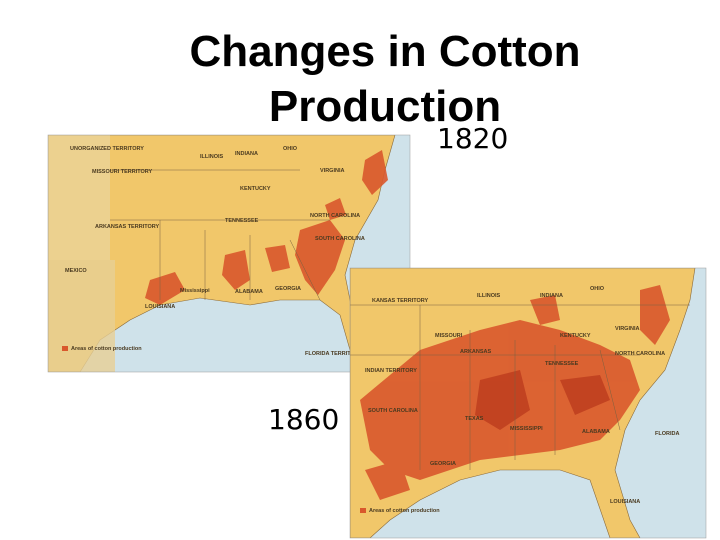  I want to click on place-label: MISSISSIPPI, so click(526, 429).